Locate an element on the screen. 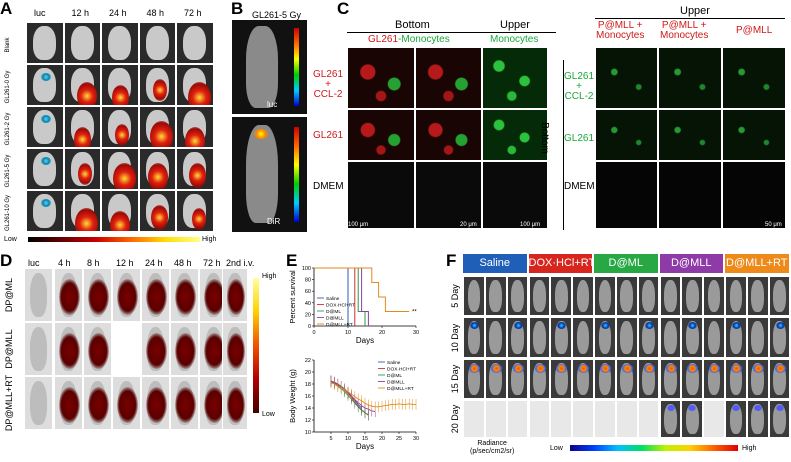 The image size is (791, 462). y-tick-label: 16 is located at coordinates (308, 397).